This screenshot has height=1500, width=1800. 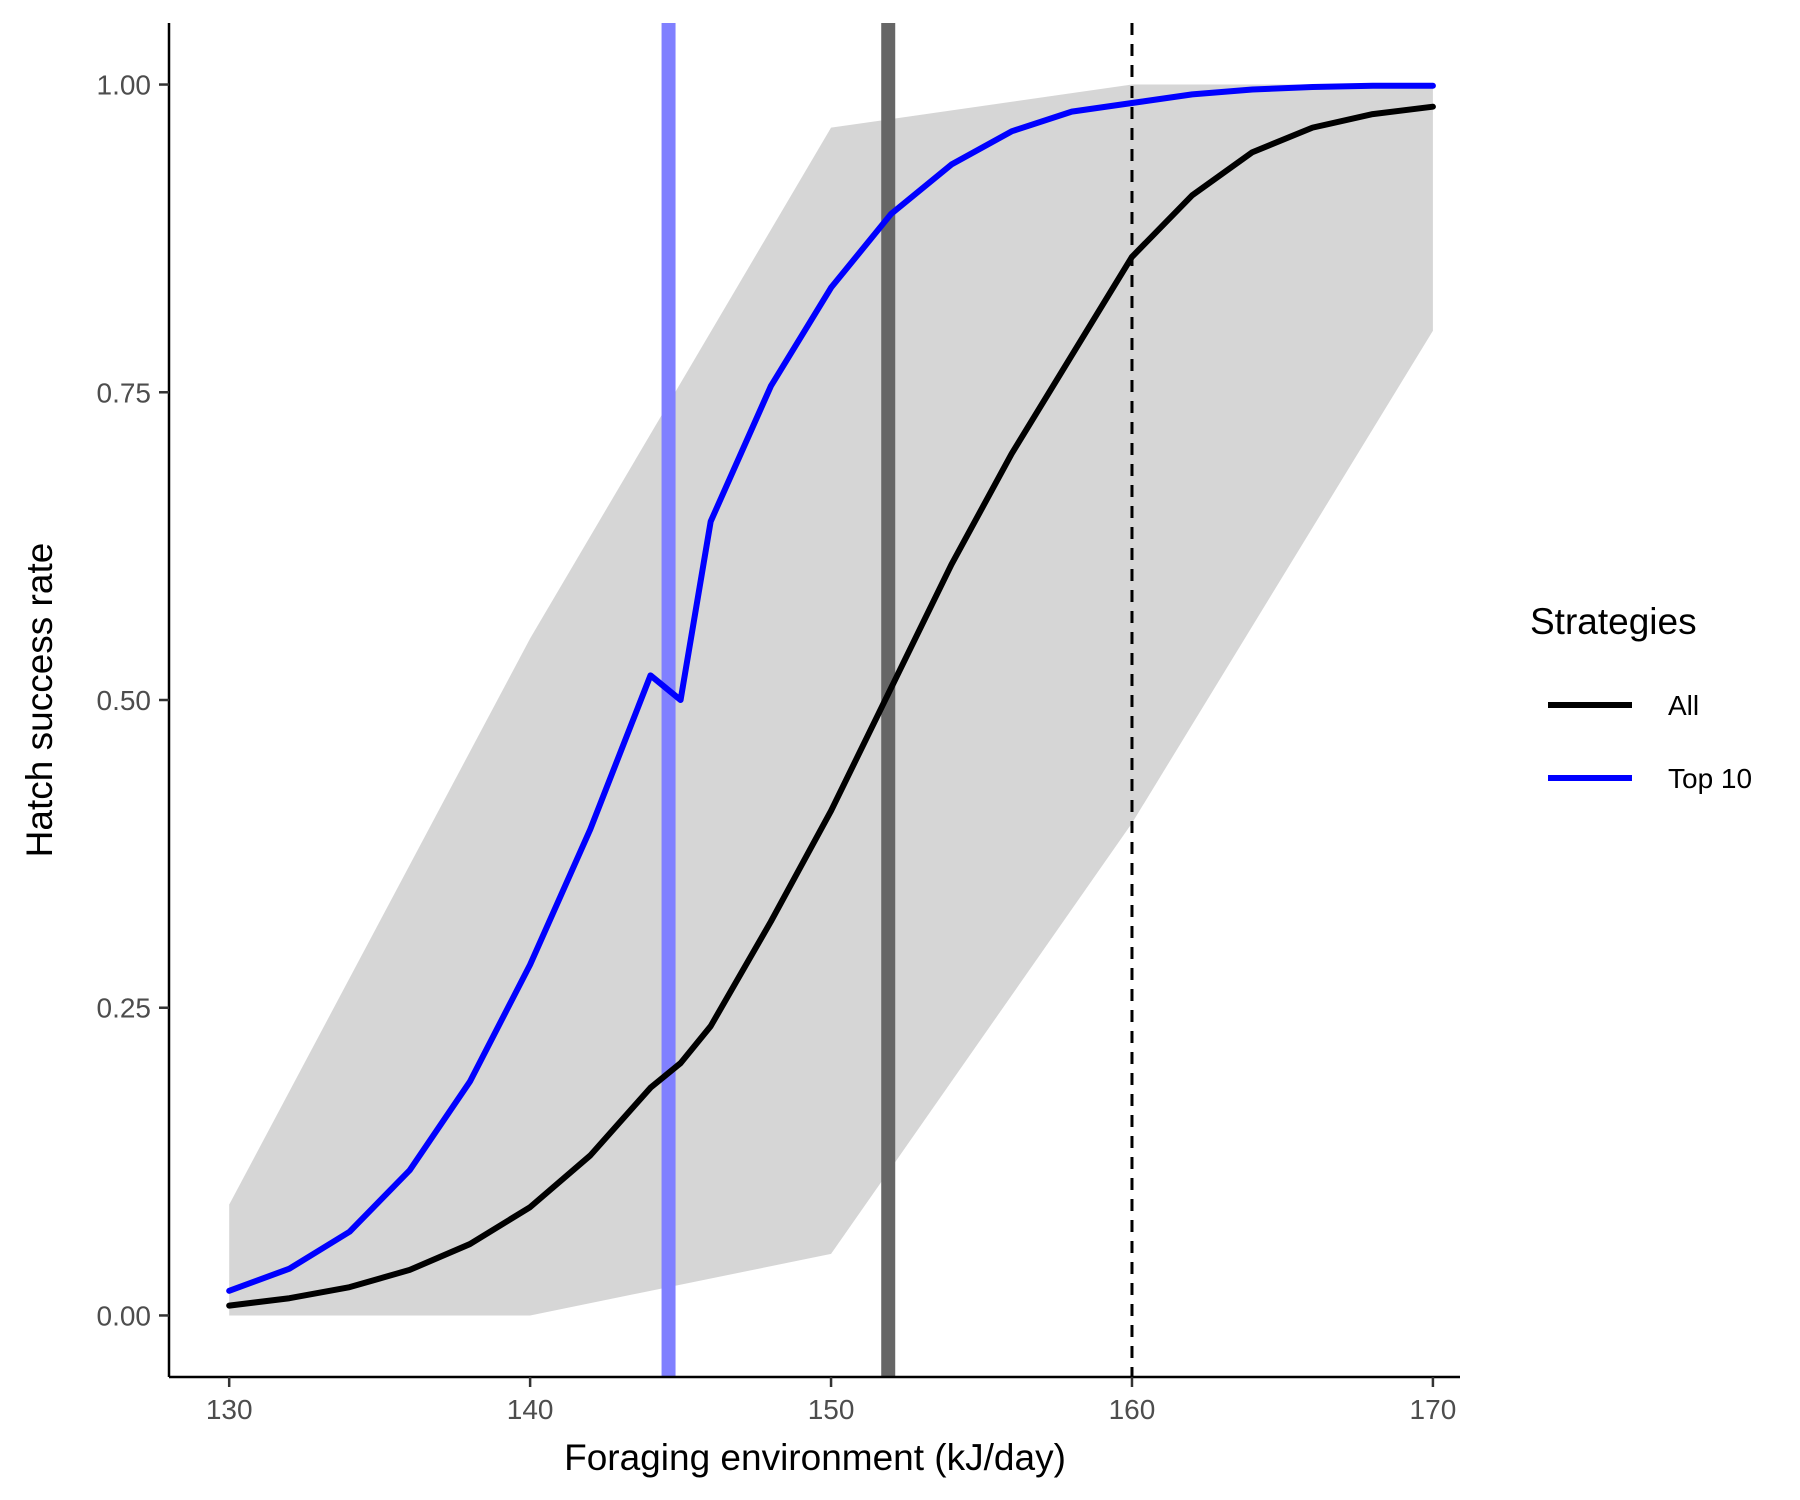 I want to click on x-tick-label: 170, so click(x=1433, y=1409).